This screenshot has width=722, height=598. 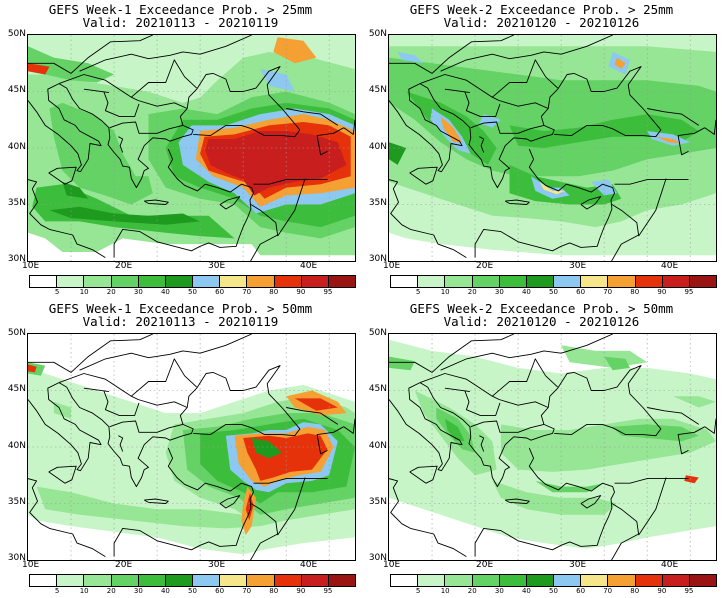 I want to click on panel-valid-dates: Valid: 20210120 - 20210126, so click(x=541, y=321).